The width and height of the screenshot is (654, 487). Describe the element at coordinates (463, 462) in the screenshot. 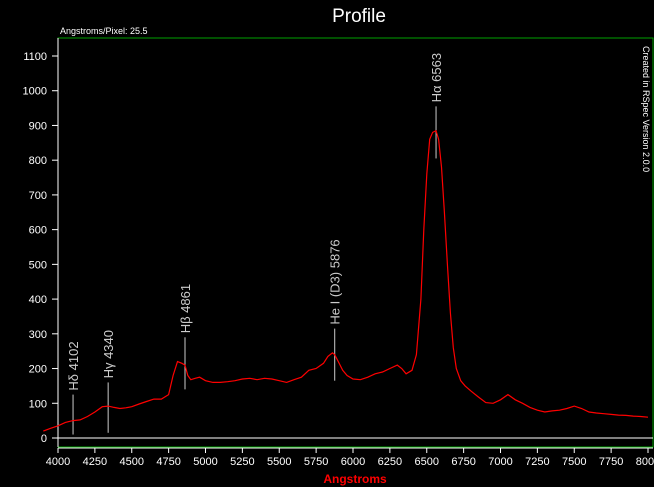

I see `x-tick-label: 6750` at that location.